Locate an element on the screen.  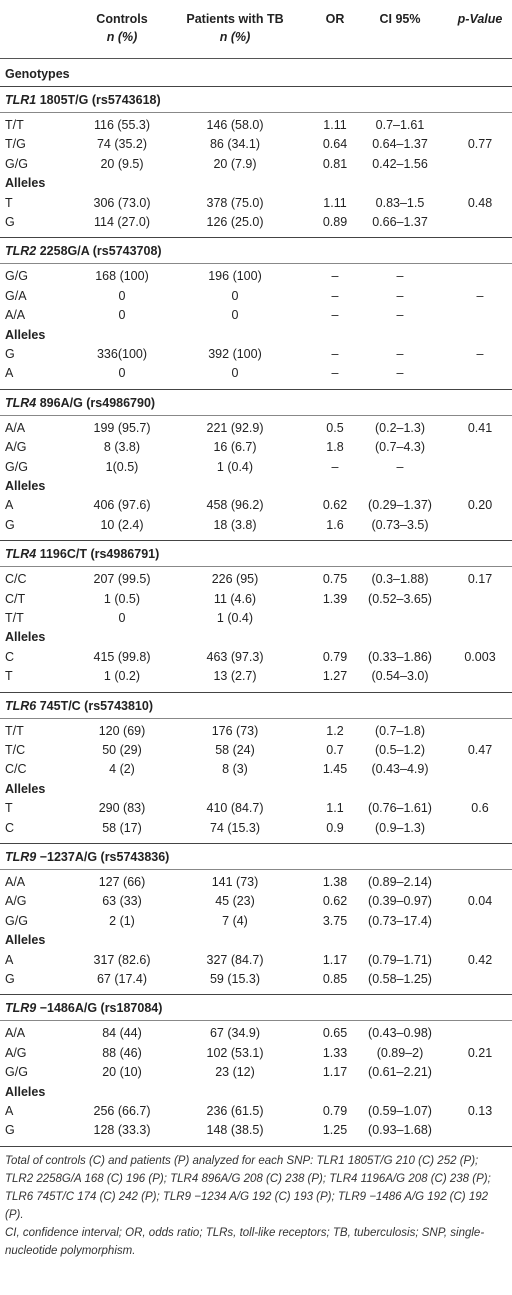
header-patients: Patients with TB n (%) is located at coordinates (235, 28).